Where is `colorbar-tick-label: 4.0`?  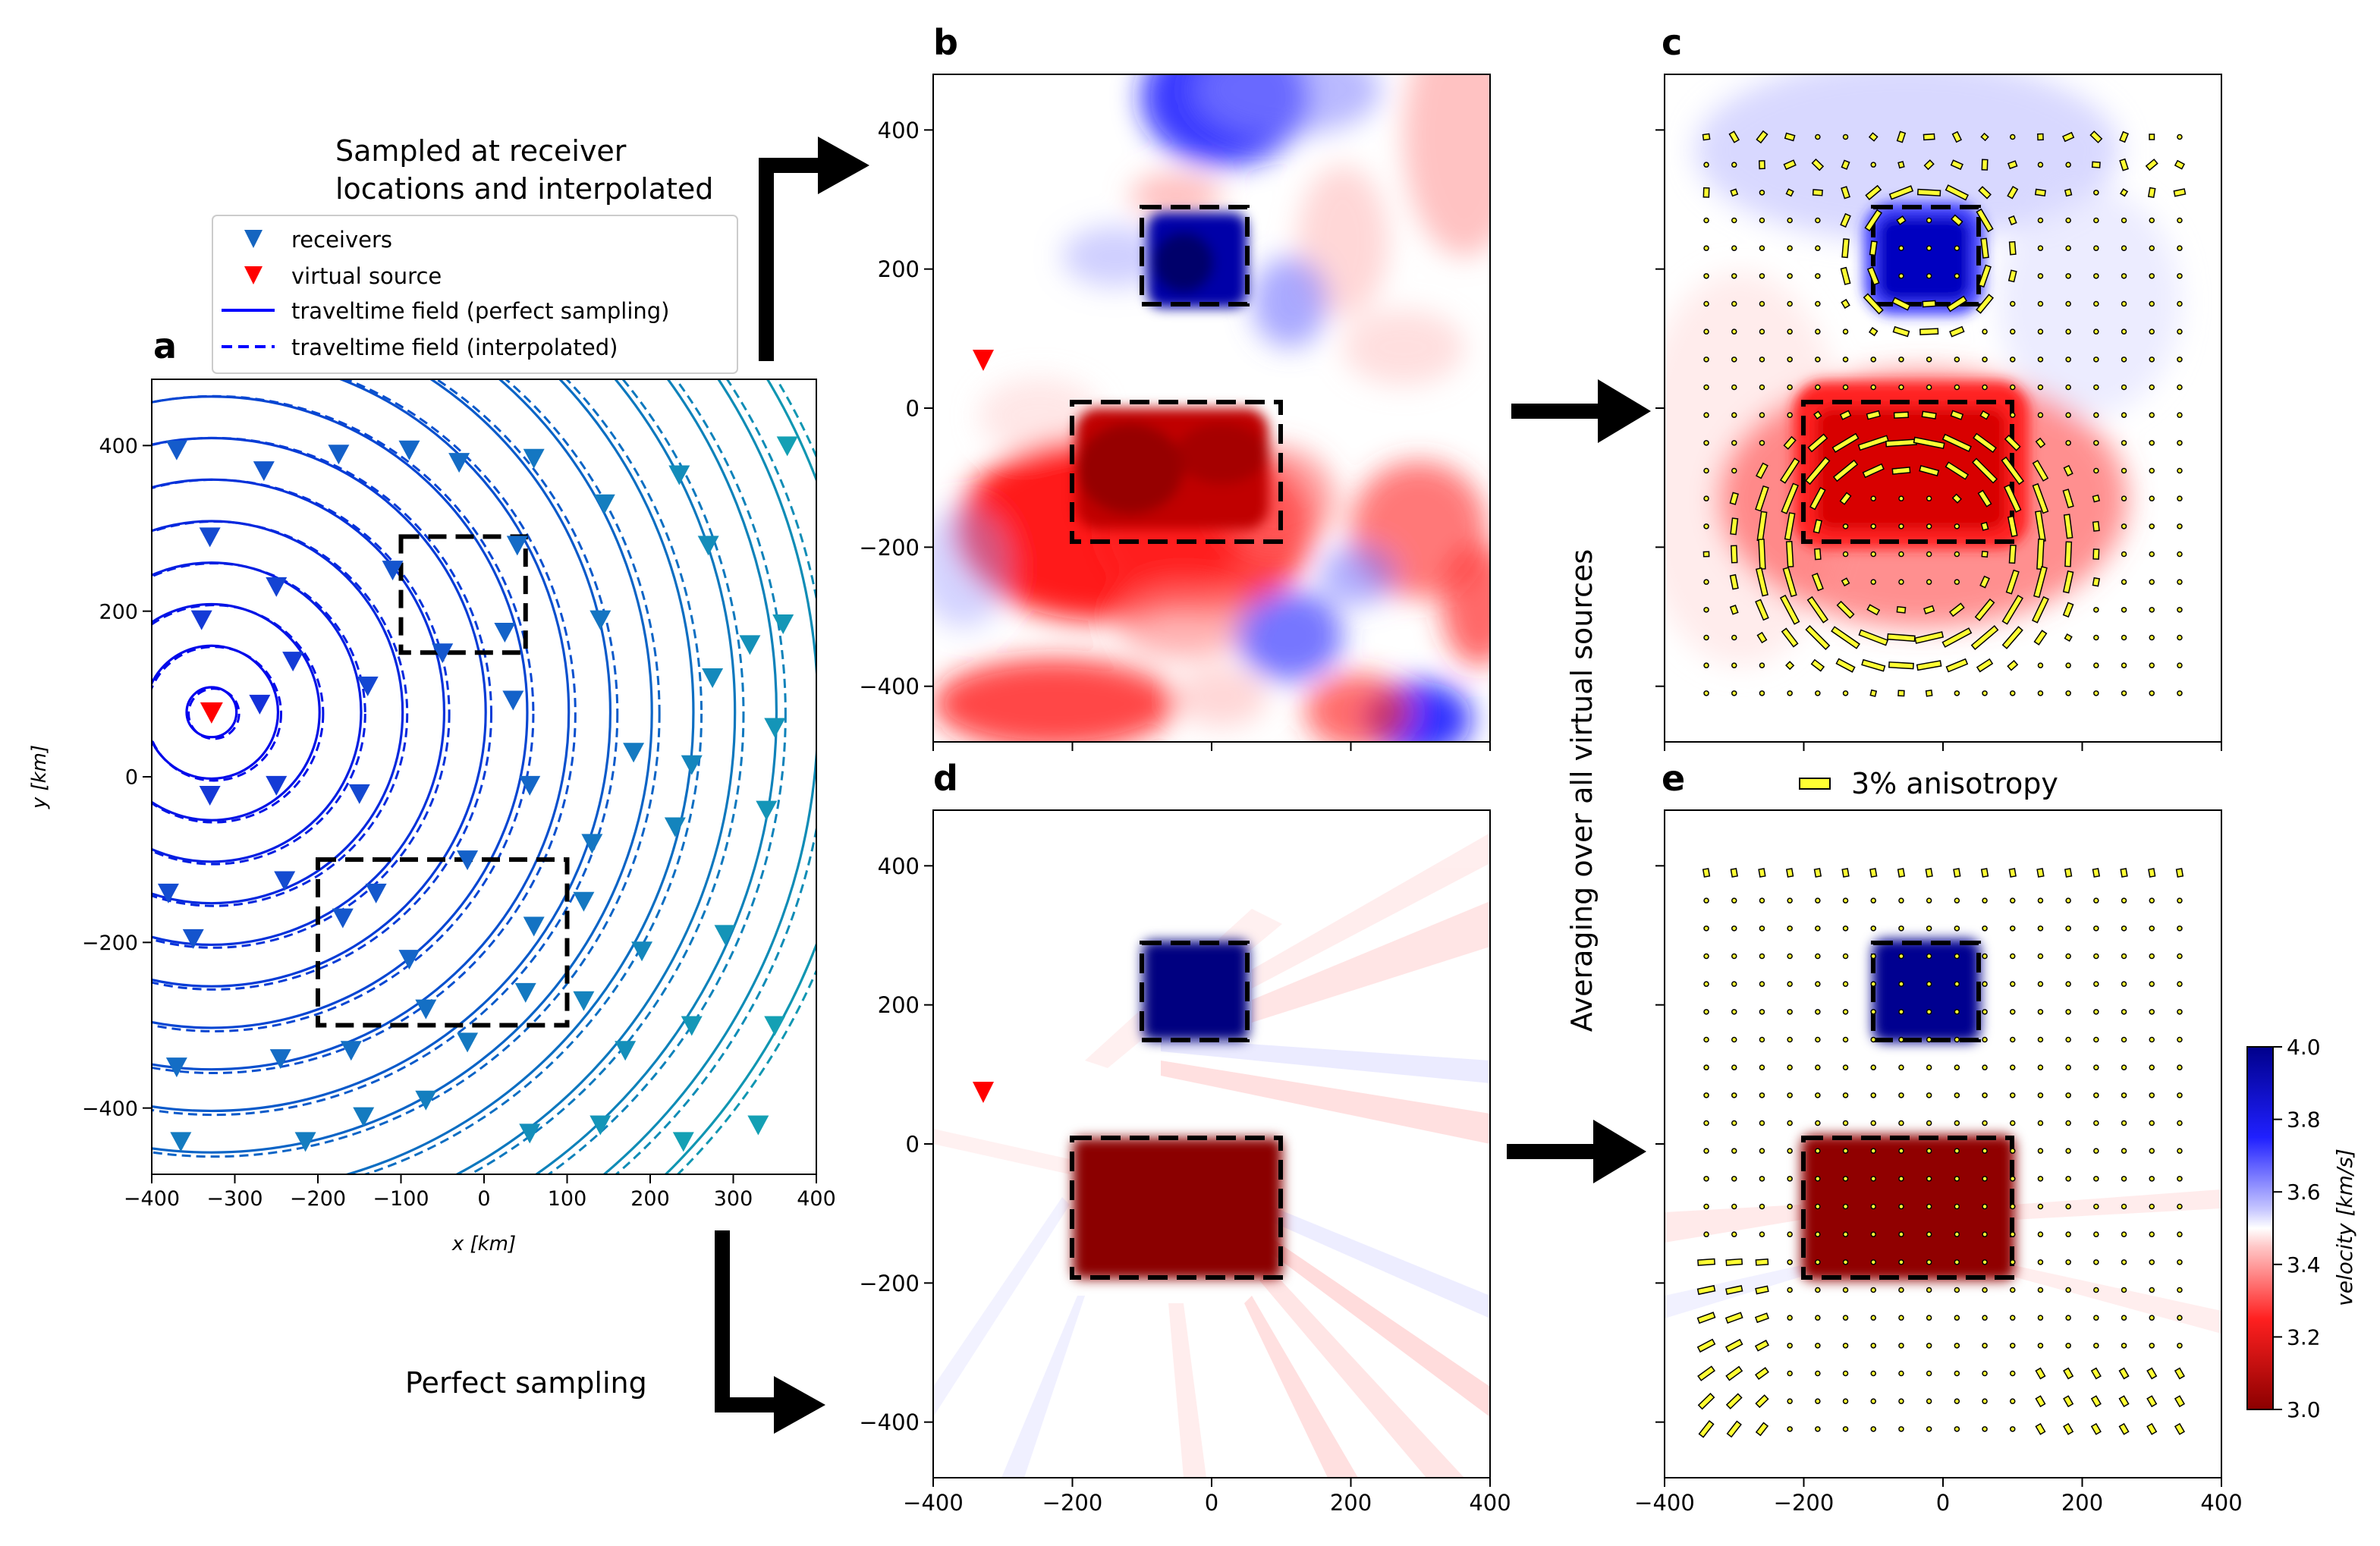
colorbar-tick-label: 4.0 is located at coordinates (2304, 1047).